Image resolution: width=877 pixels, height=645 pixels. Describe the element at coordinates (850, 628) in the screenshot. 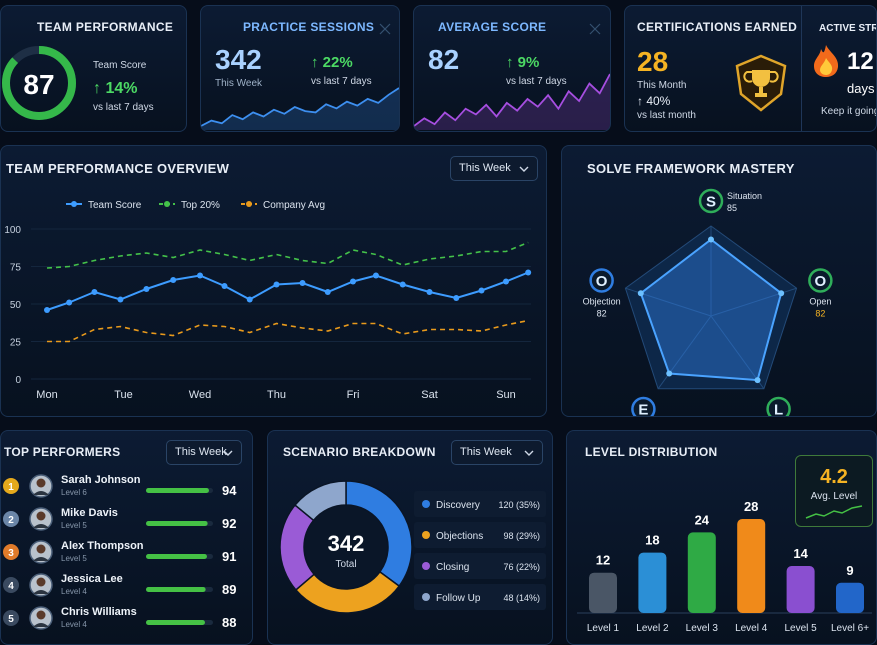

I see `x-tick-label: Level 6+` at that location.